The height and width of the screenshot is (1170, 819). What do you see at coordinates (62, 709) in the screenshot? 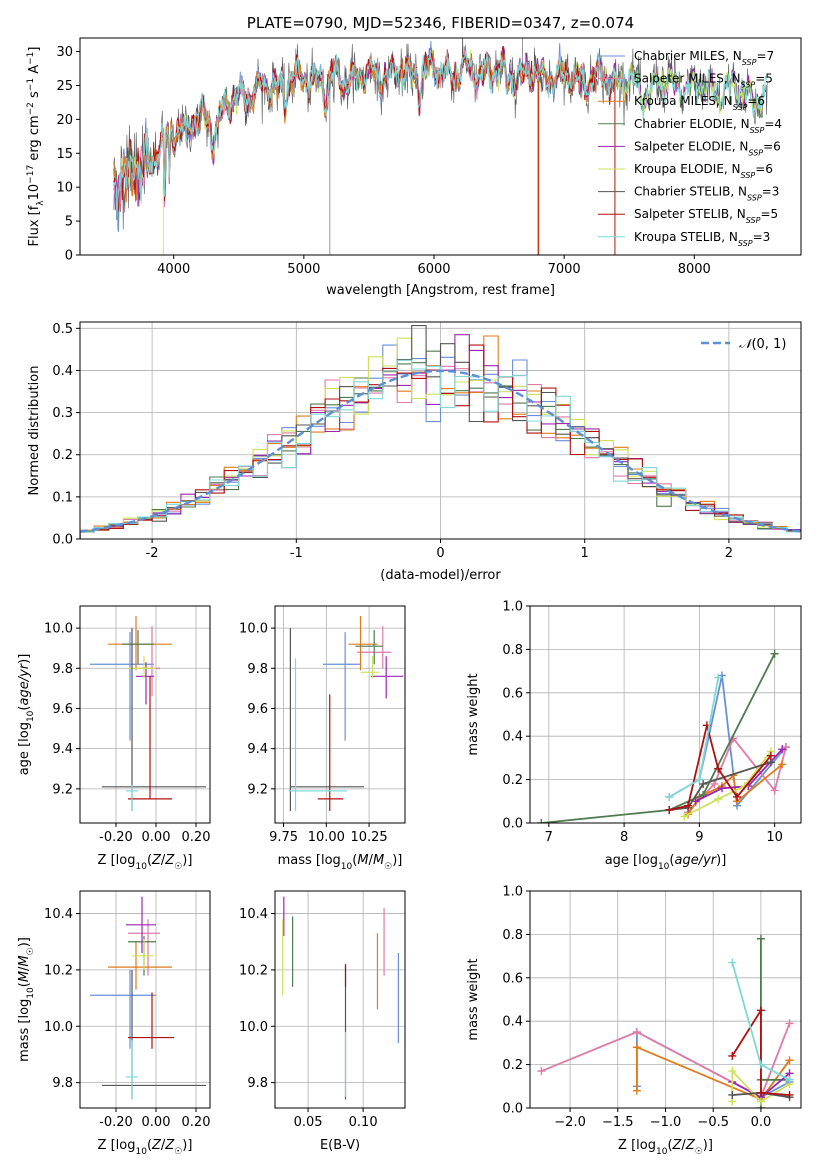
I see `y-tick-label: 9.6` at bounding box center [62, 709].